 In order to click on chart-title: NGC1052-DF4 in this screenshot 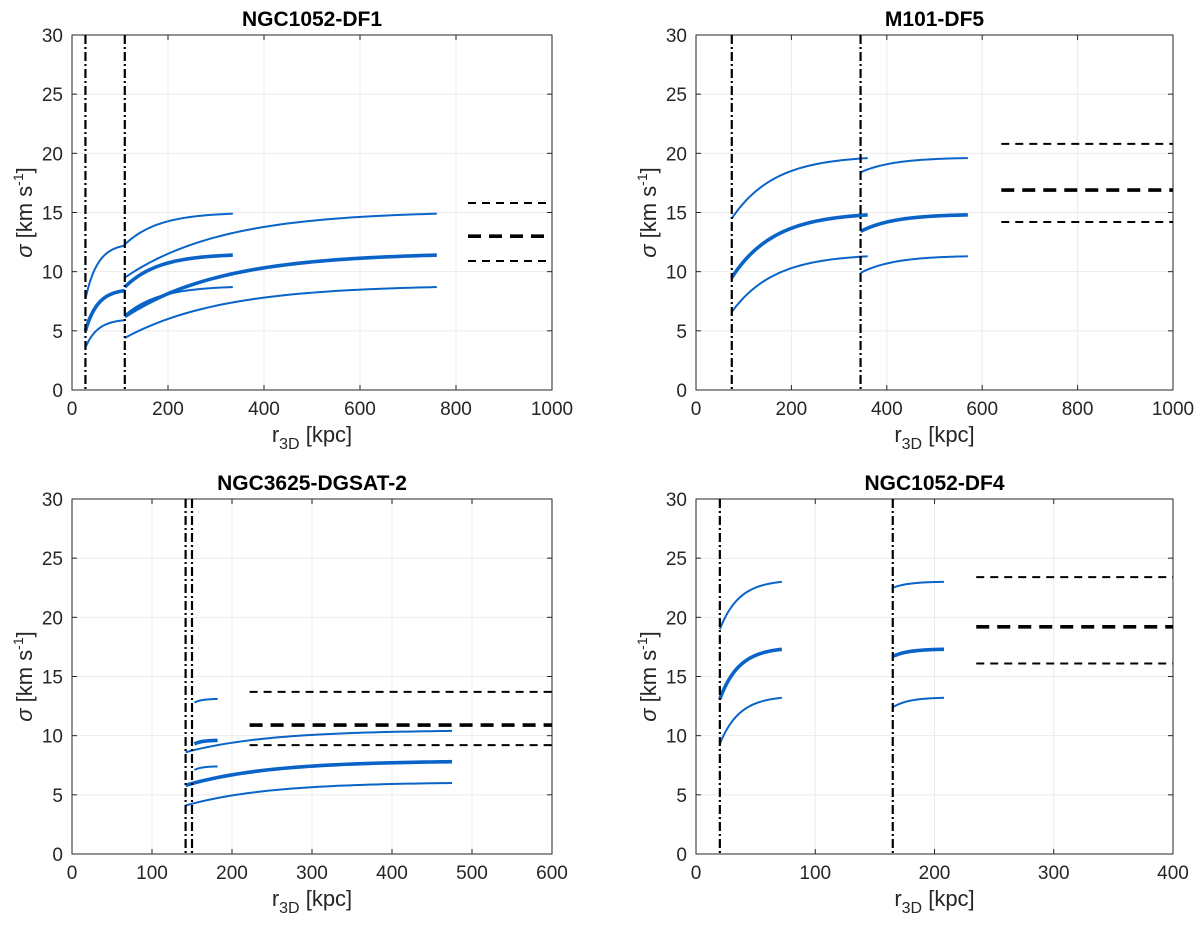, I will do `click(934, 483)`.